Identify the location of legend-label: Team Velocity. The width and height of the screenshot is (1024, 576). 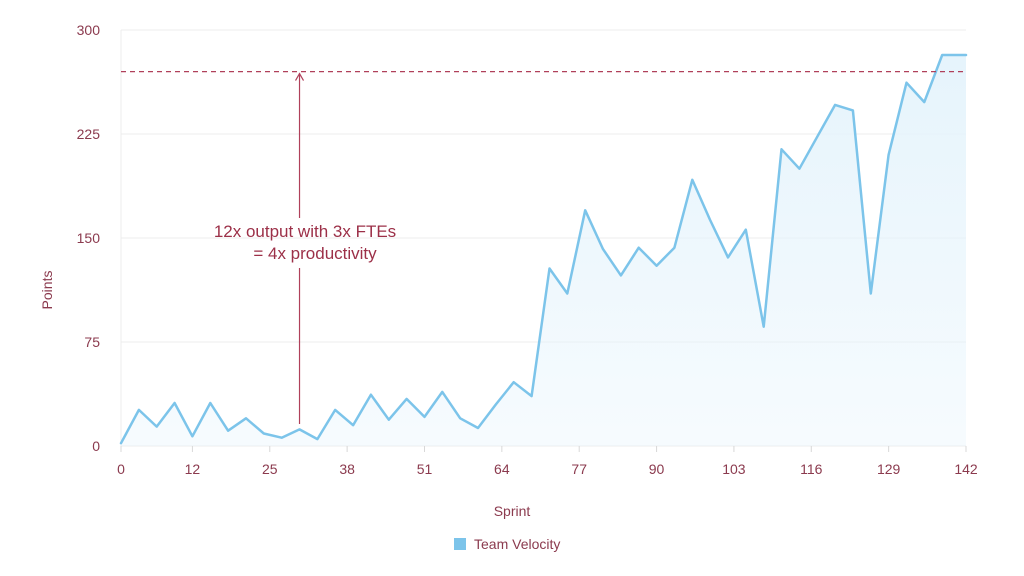
(517, 544).